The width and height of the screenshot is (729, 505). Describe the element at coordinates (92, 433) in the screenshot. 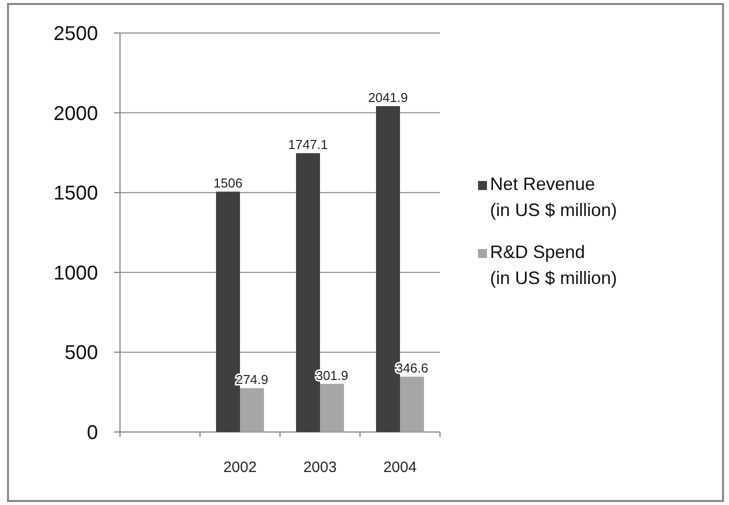

I see `y-tick-label: 0` at that location.